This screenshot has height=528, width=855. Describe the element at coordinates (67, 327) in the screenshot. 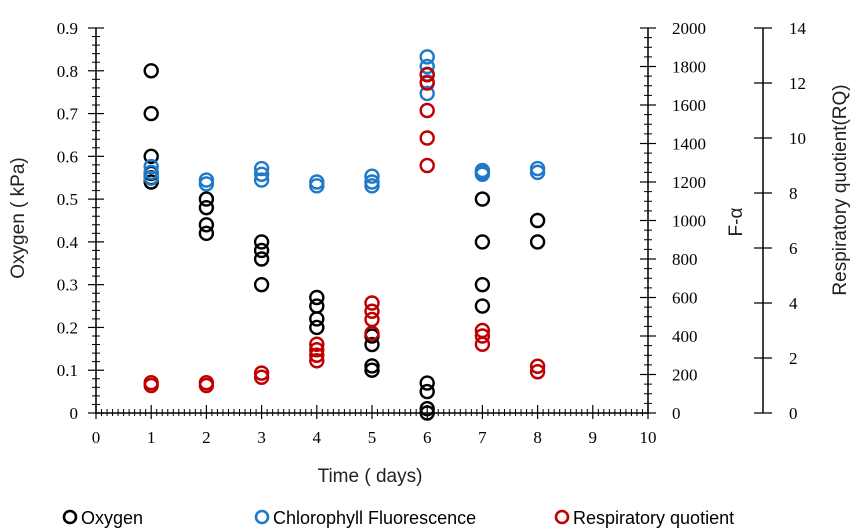

I see `y-tick-label: 0.2` at that location.